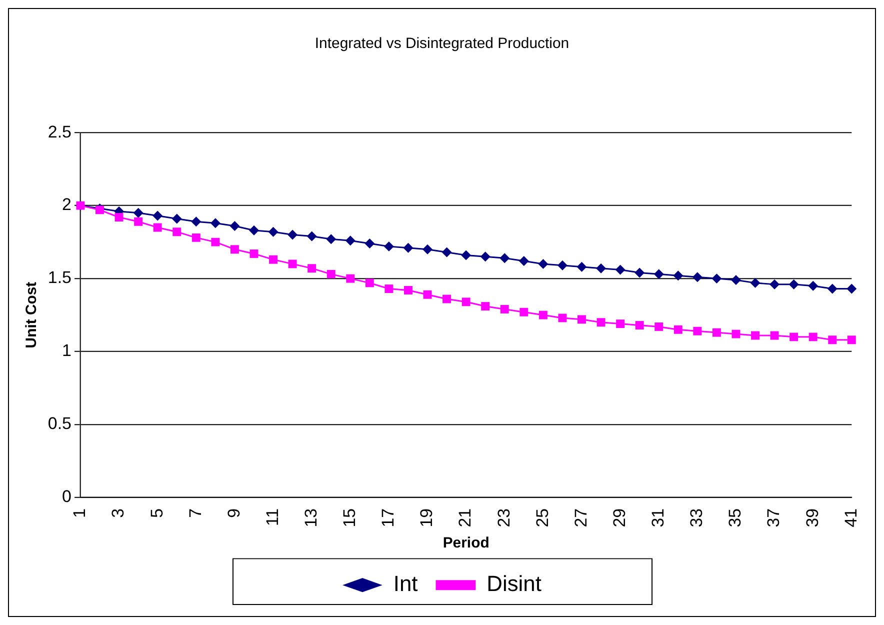  Describe the element at coordinates (514, 583) in the screenshot. I see `legend-label: Disint` at that location.